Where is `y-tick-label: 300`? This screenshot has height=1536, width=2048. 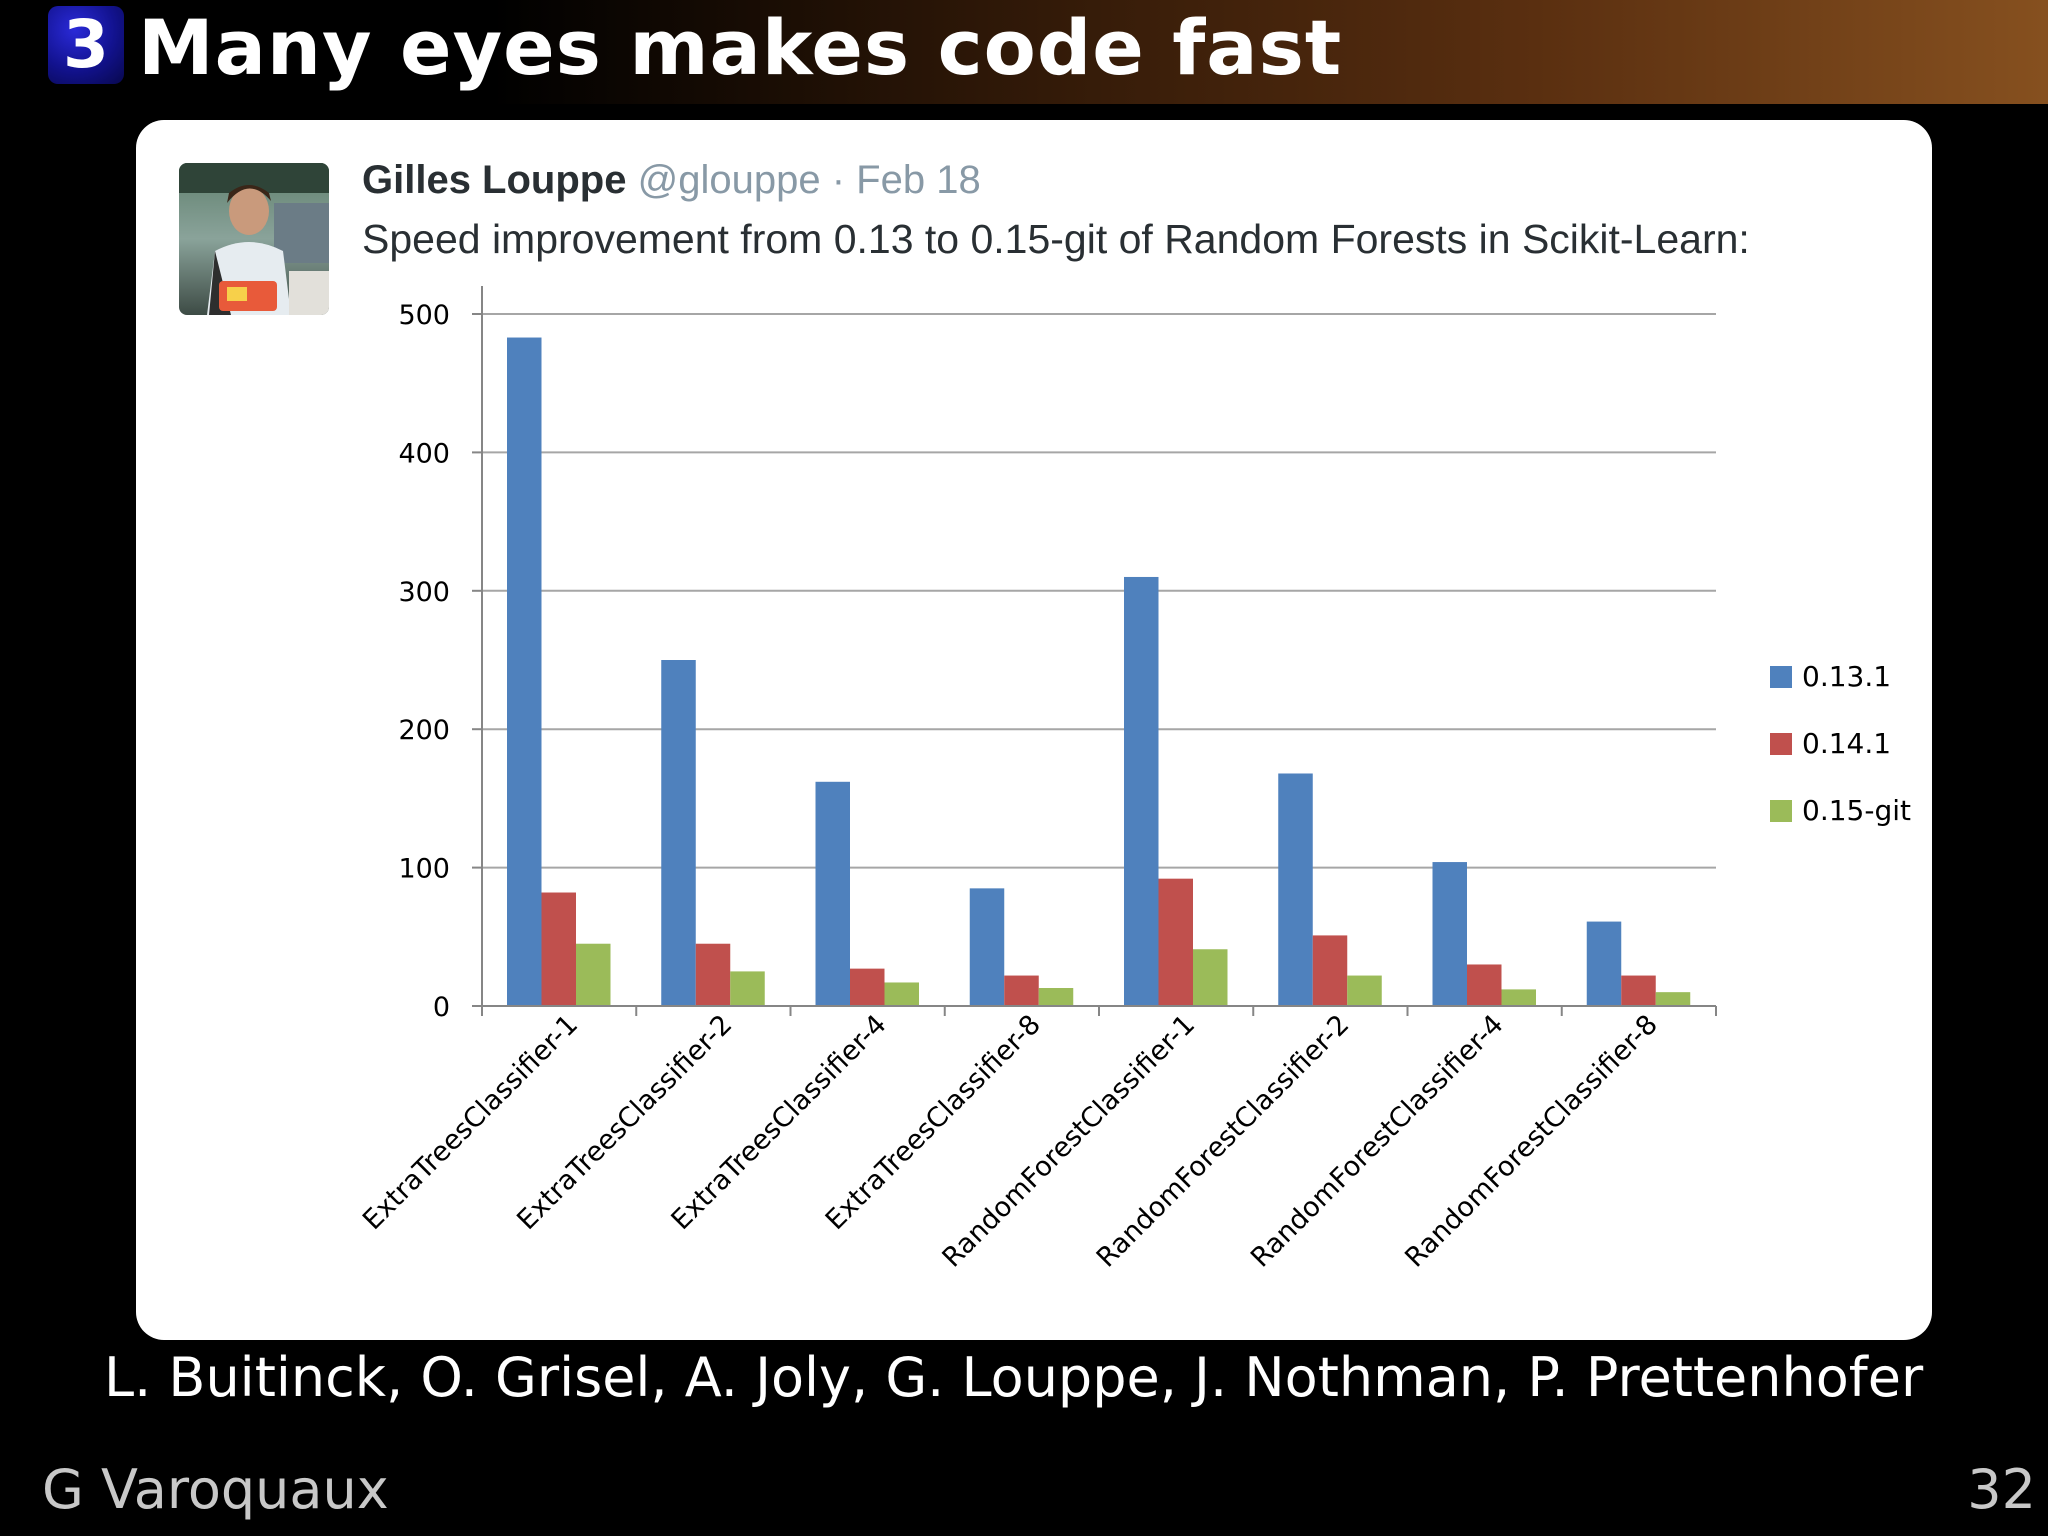
y-tick-label: 300 is located at coordinates (424, 592).